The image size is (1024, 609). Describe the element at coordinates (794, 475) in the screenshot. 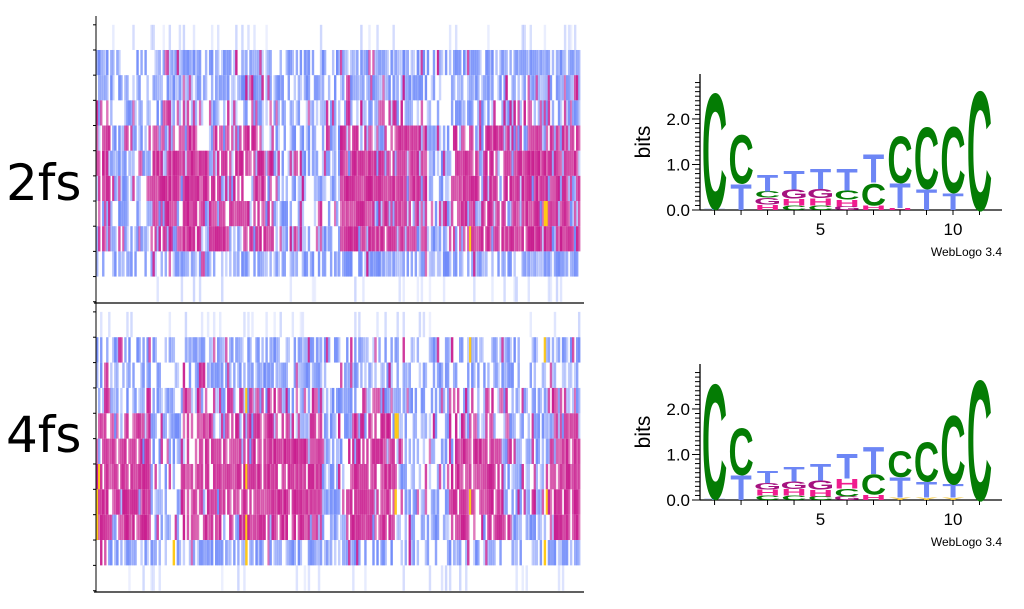

I see `logo-letter: T` at that location.